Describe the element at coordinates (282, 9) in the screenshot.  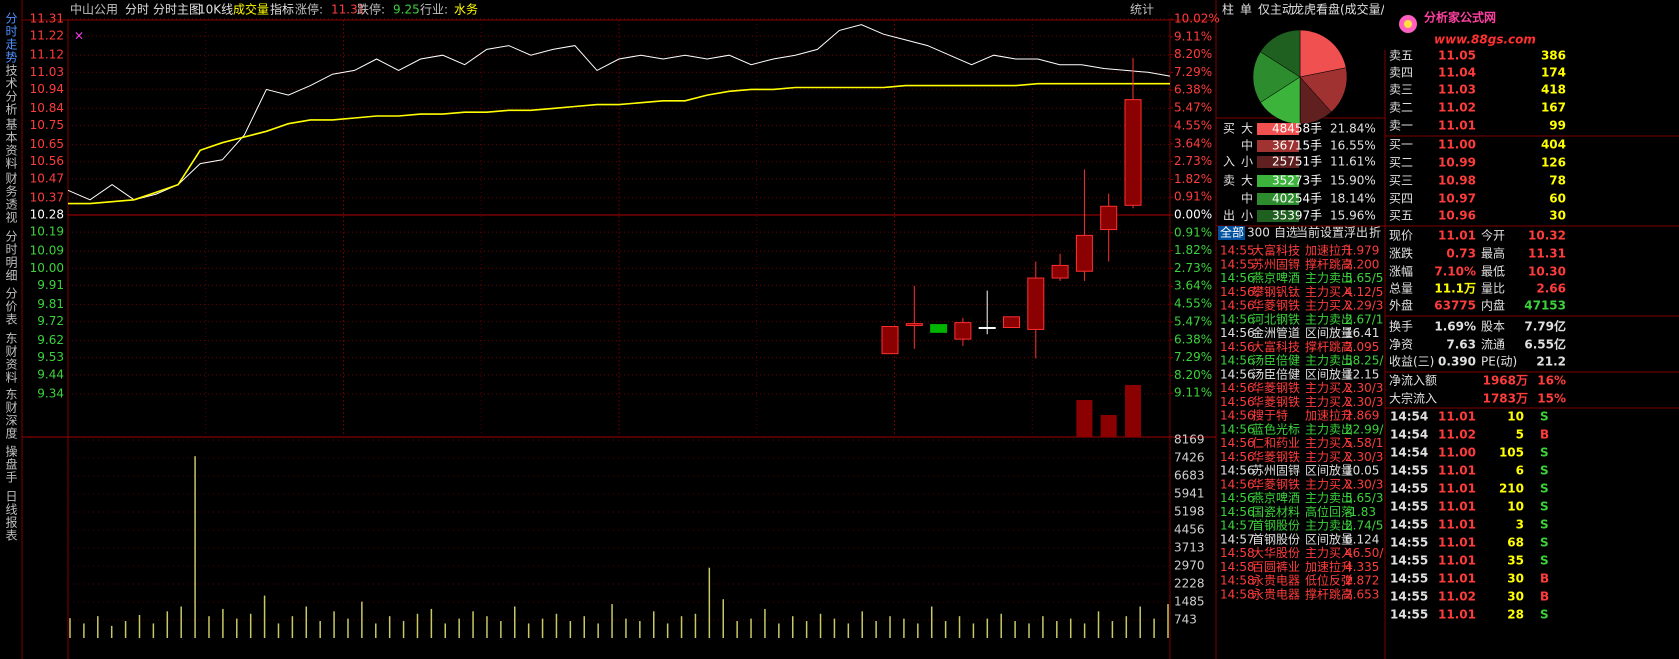
I see `header-tab: 指标` at that location.